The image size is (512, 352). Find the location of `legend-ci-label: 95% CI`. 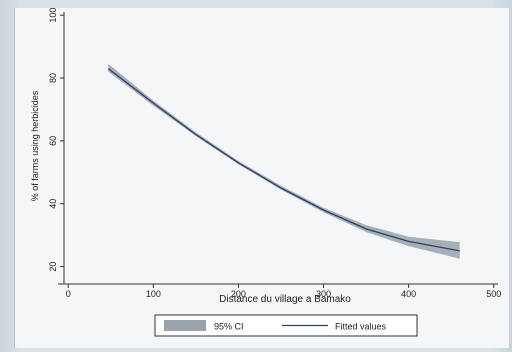

legend-ci-label: 95% CI is located at coordinates (229, 327).